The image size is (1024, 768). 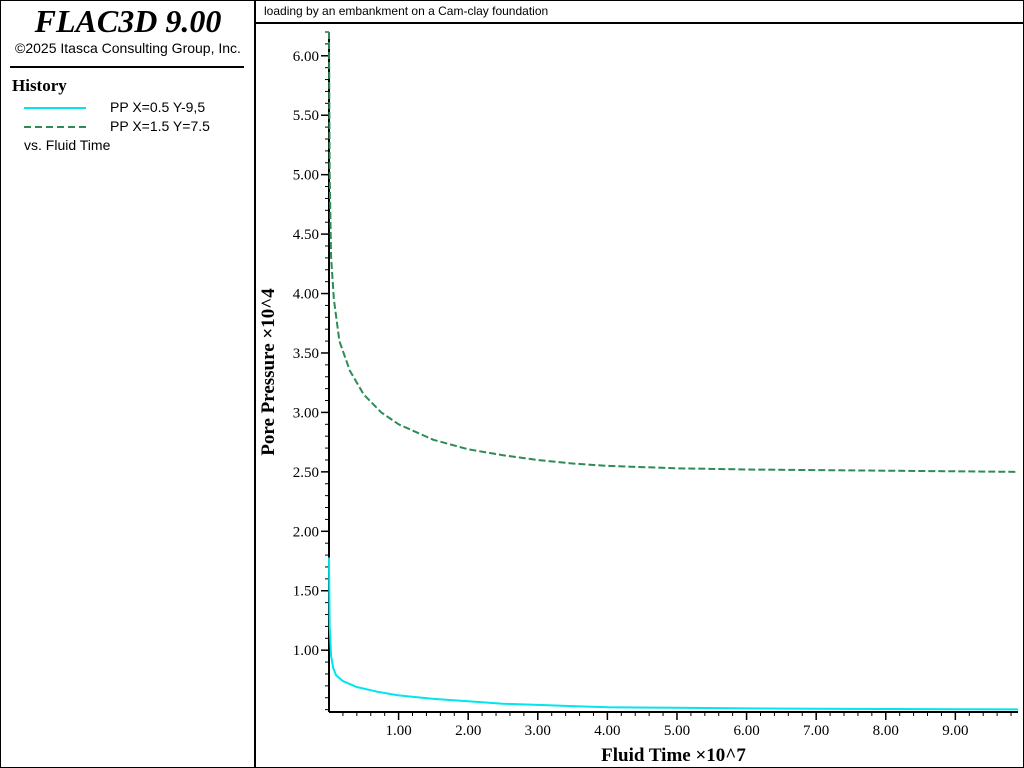 I want to click on legend-swatch-solid, so click(x=55, y=108).